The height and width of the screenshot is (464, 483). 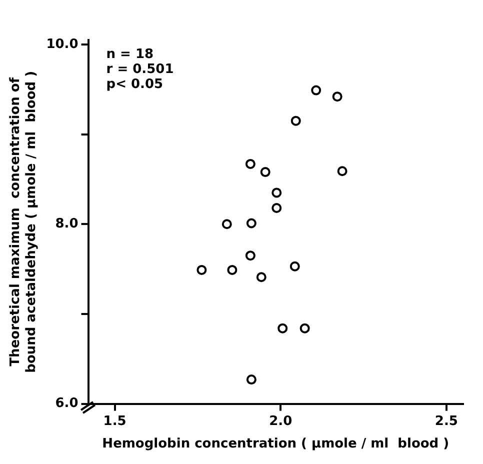 What do you see at coordinates (66, 224) in the screenshot?
I see `y-tick-label: 8.0` at bounding box center [66, 224].